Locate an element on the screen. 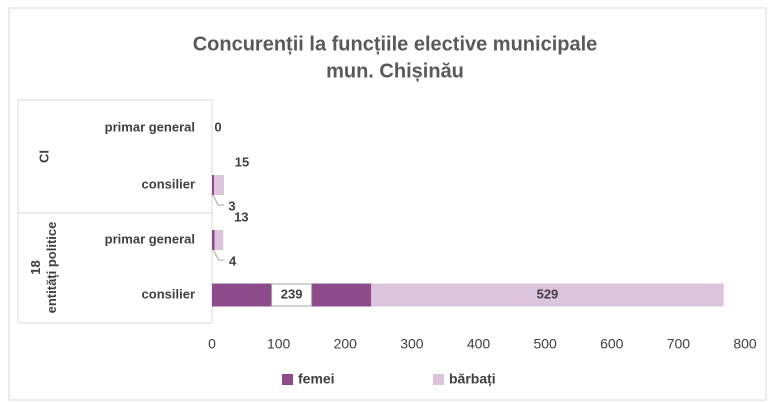 Image resolution: width=776 pixels, height=403 pixels. chart-title: mun. Chișinău is located at coordinates (395, 71).